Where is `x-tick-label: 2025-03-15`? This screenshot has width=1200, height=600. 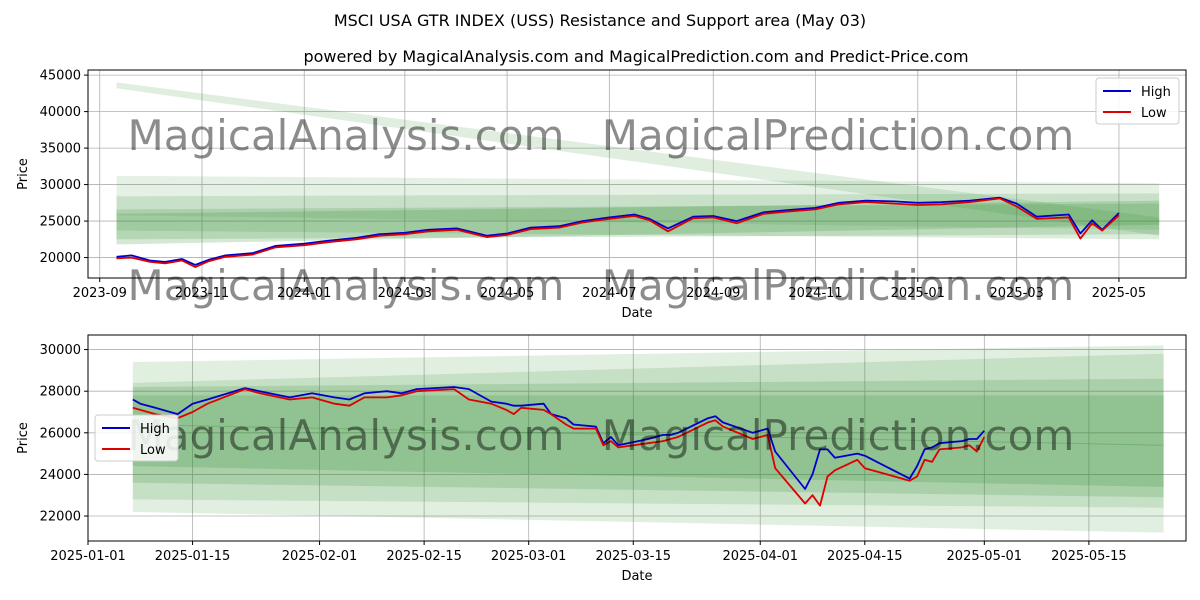 x-tick-label: 2025-03-15 is located at coordinates (633, 556).